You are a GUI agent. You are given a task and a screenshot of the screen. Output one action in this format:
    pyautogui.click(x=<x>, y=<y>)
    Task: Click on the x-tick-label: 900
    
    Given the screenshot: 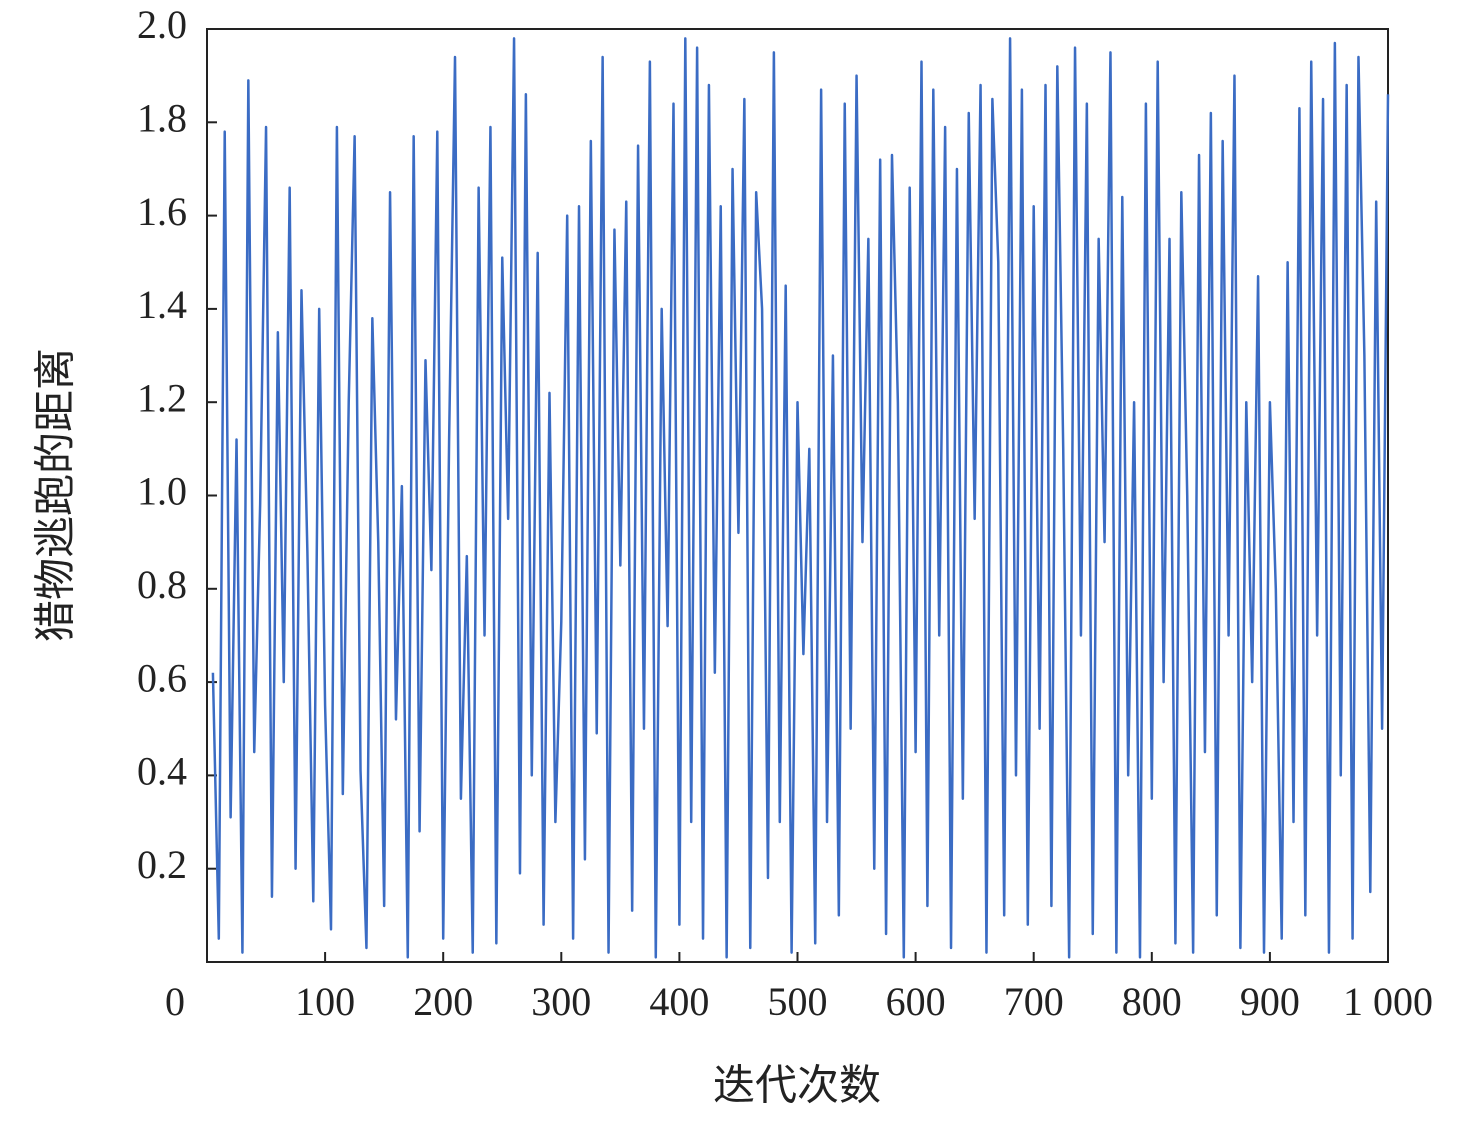 What is the action you would take?
    pyautogui.click(x=1270, y=1001)
    